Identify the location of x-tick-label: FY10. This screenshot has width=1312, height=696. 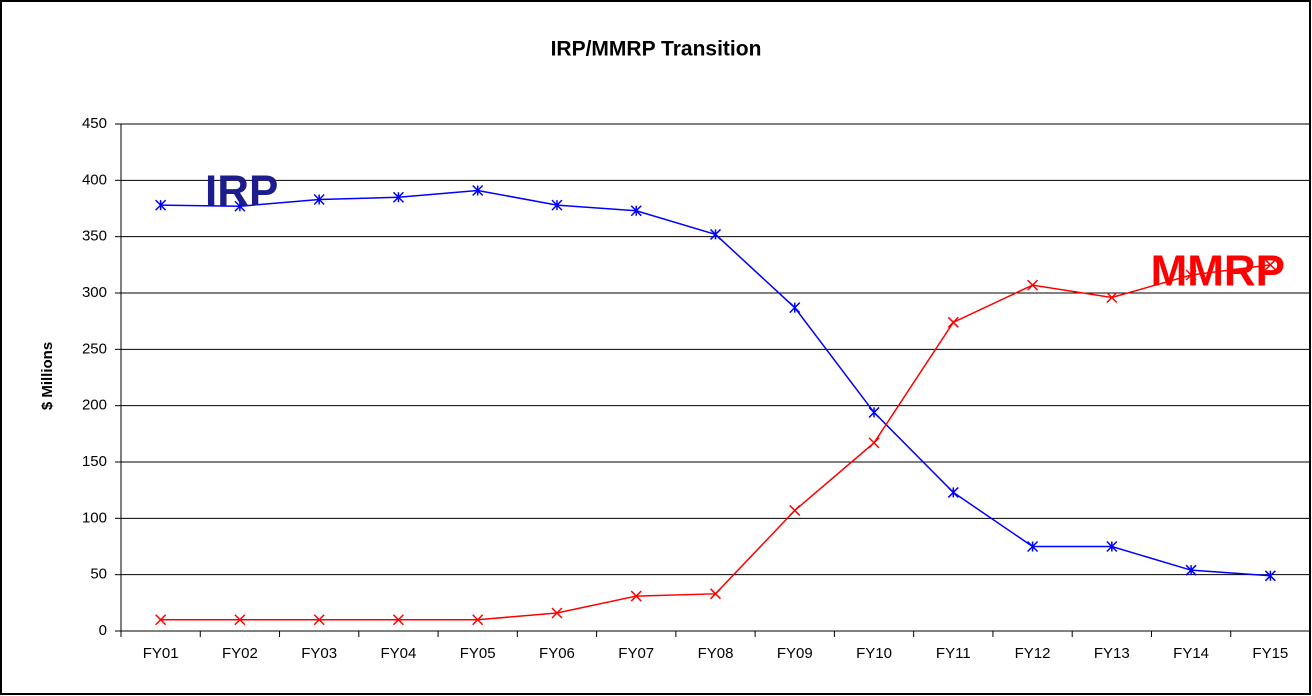
(874, 653).